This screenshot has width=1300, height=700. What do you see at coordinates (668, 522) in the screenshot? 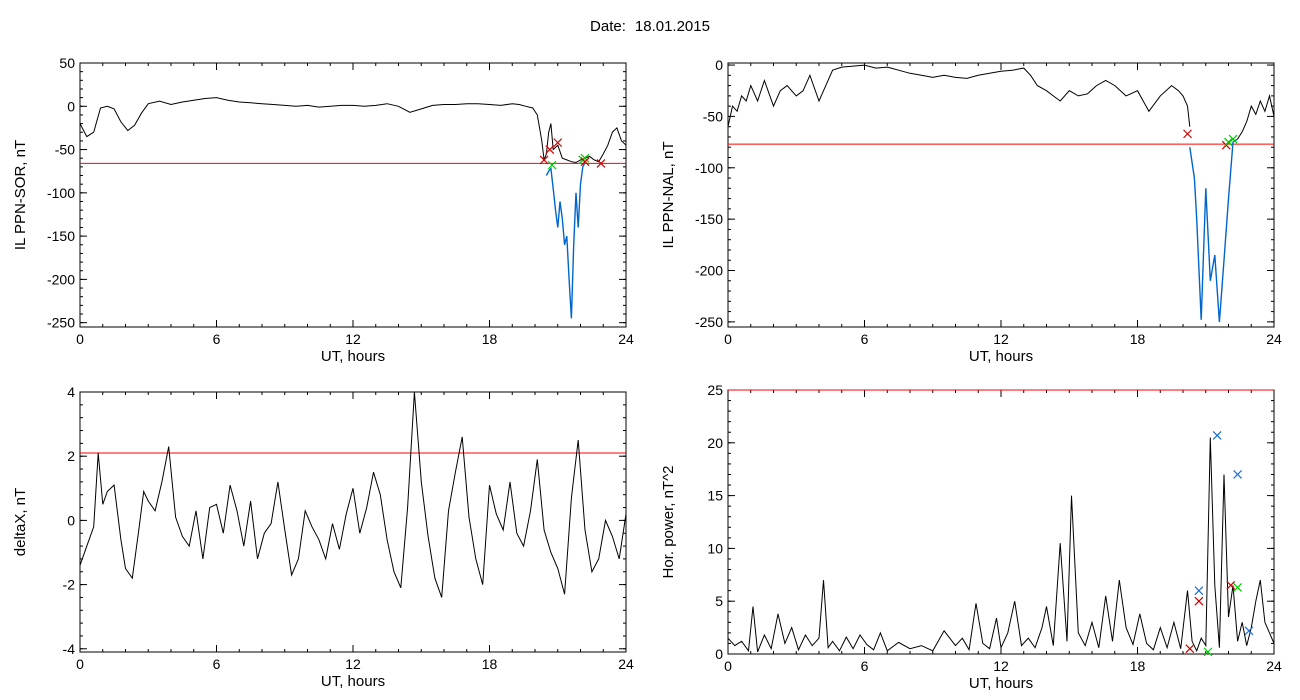
I see `y-axis-title: Hor. power, nT^2` at bounding box center [668, 522].